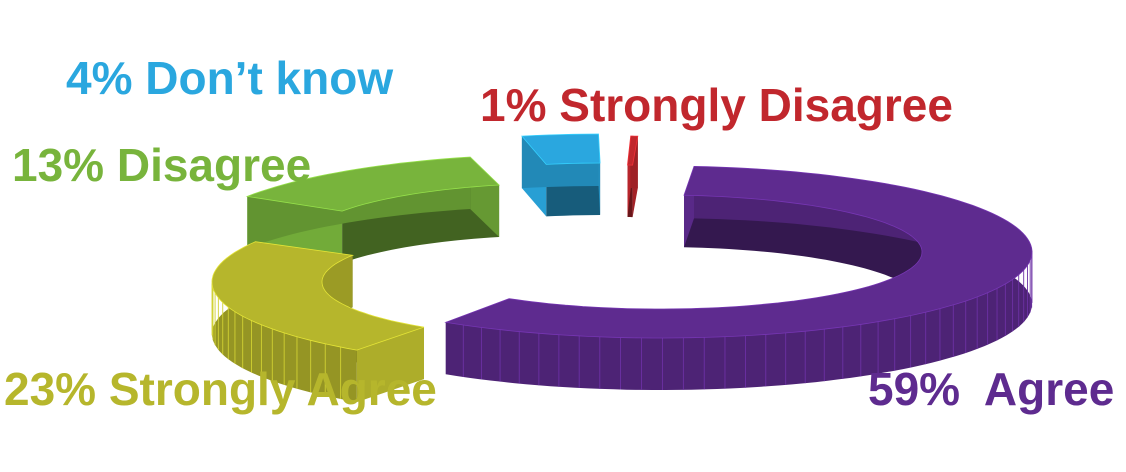 The width and height of the screenshot is (1126, 472). Describe the element at coordinates (991, 389) in the screenshot. I see `slice-label-agree: 59% Agree` at that location.